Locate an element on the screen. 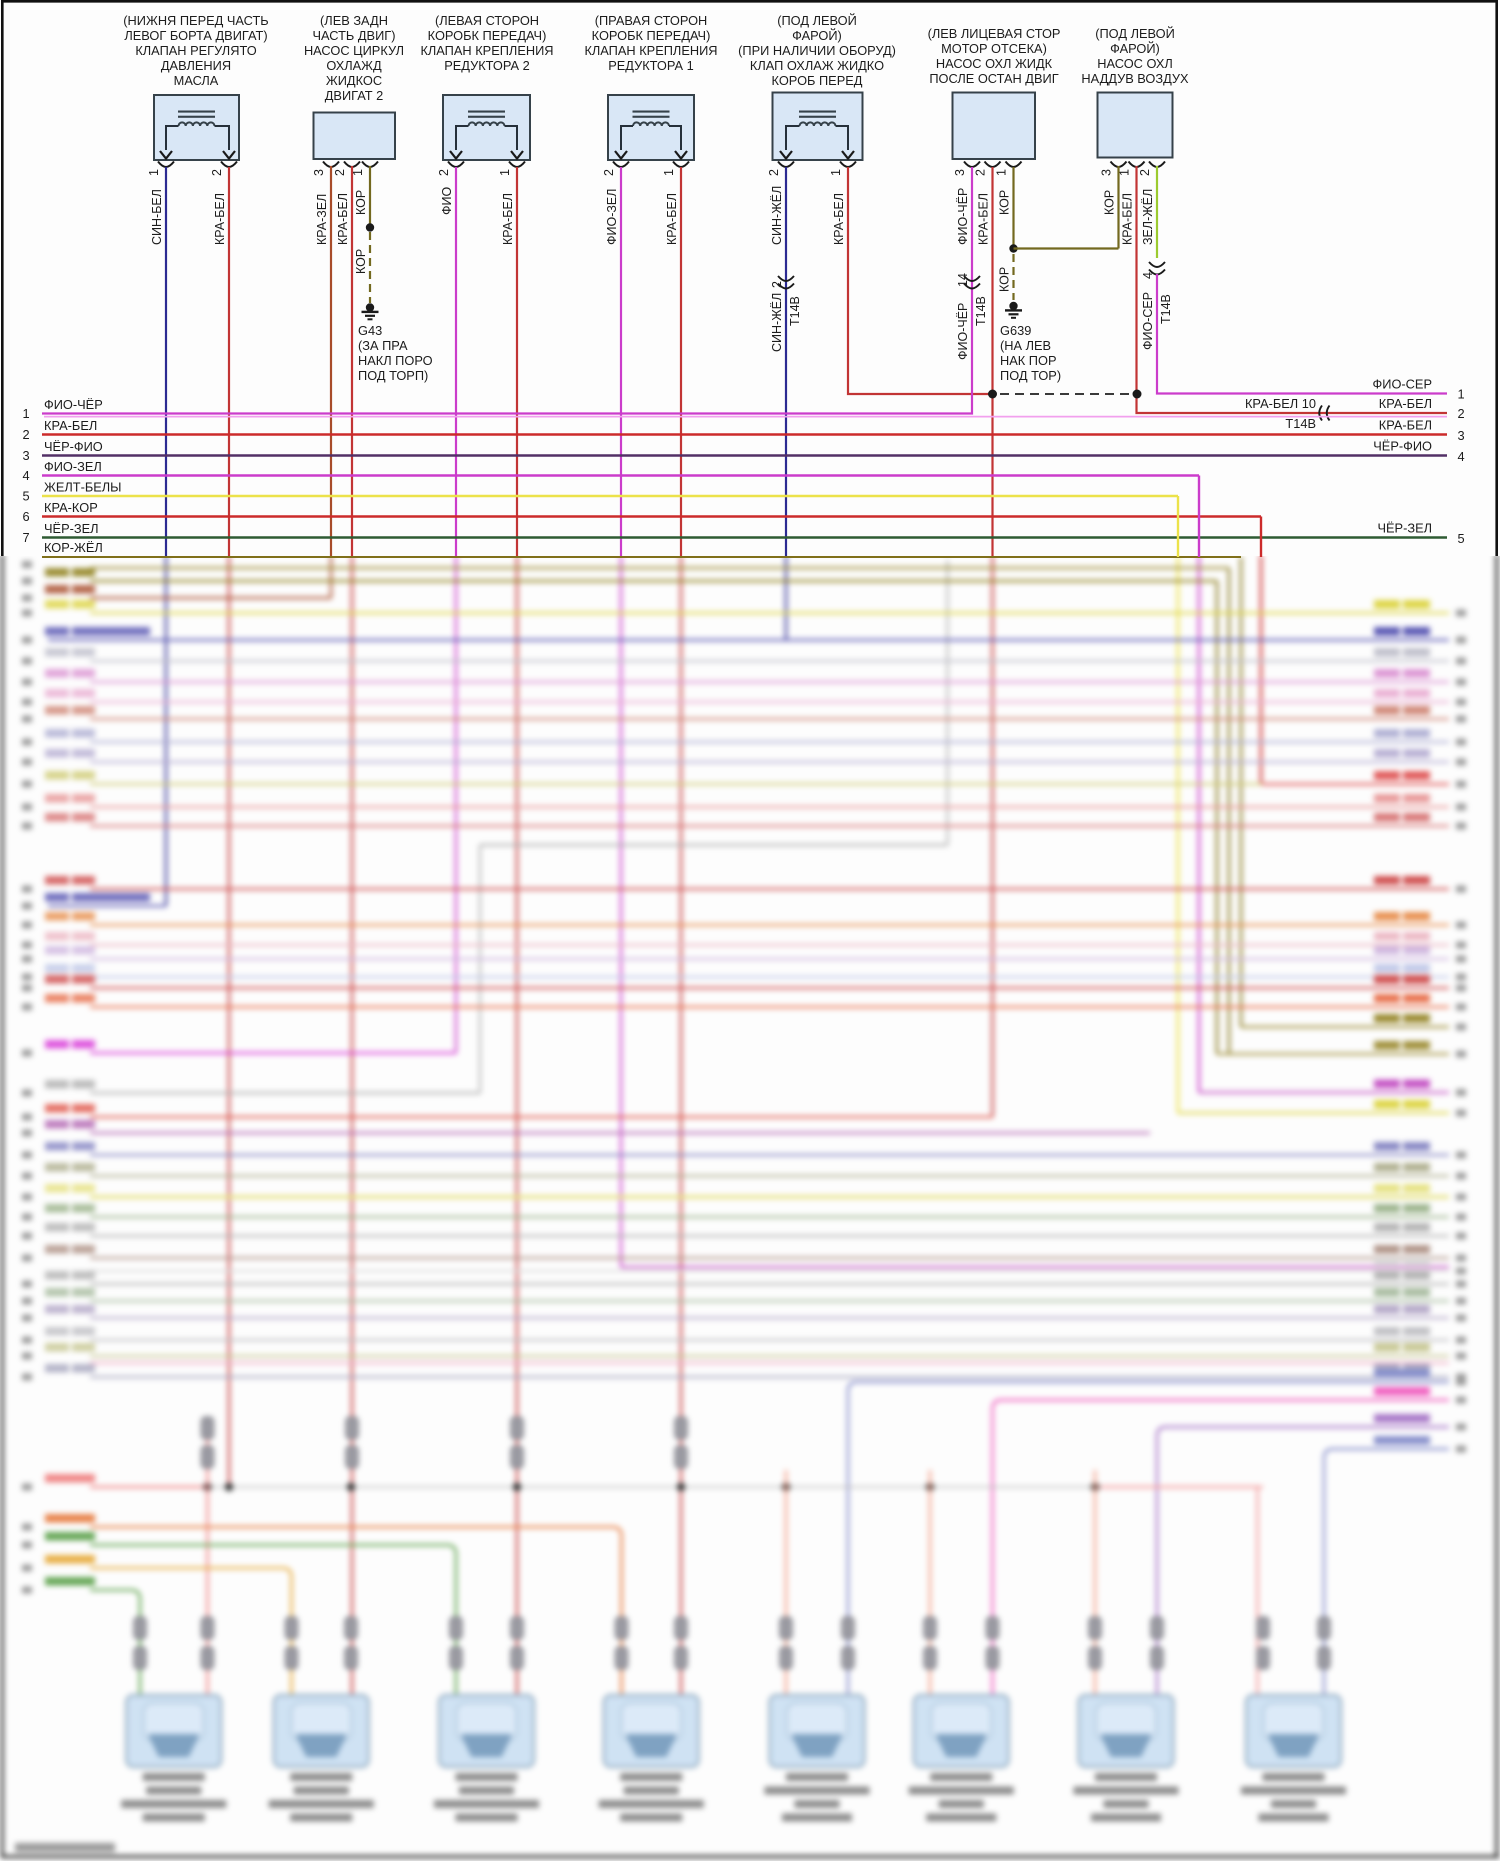  svg-text: (НА ЛЕВ is located at coordinates (1025, 345).